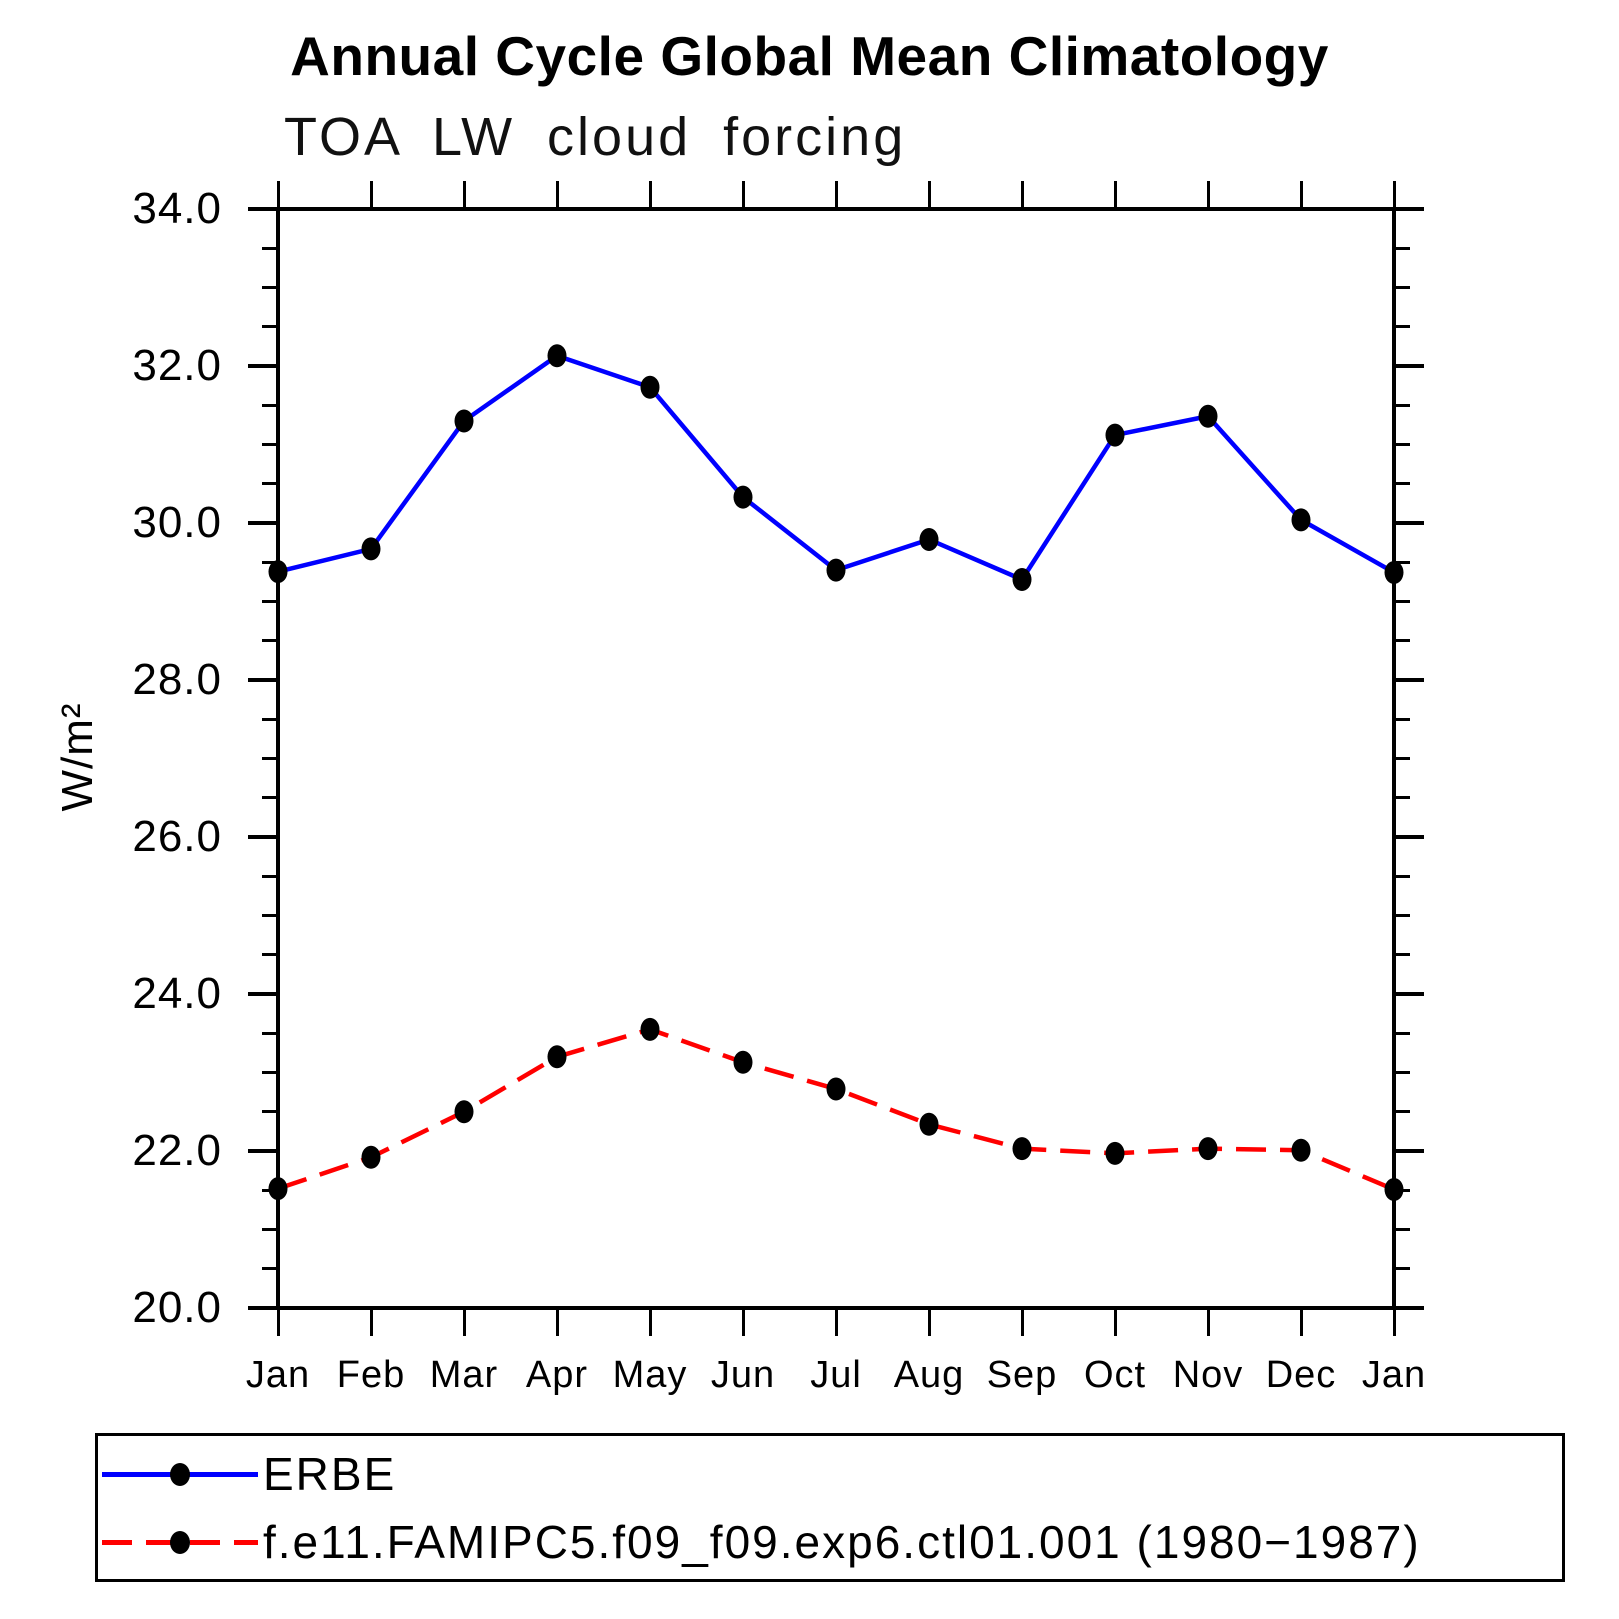  What do you see at coordinates (330, 1474) in the screenshot?
I see `legend-label-erbe: ERBE` at bounding box center [330, 1474].